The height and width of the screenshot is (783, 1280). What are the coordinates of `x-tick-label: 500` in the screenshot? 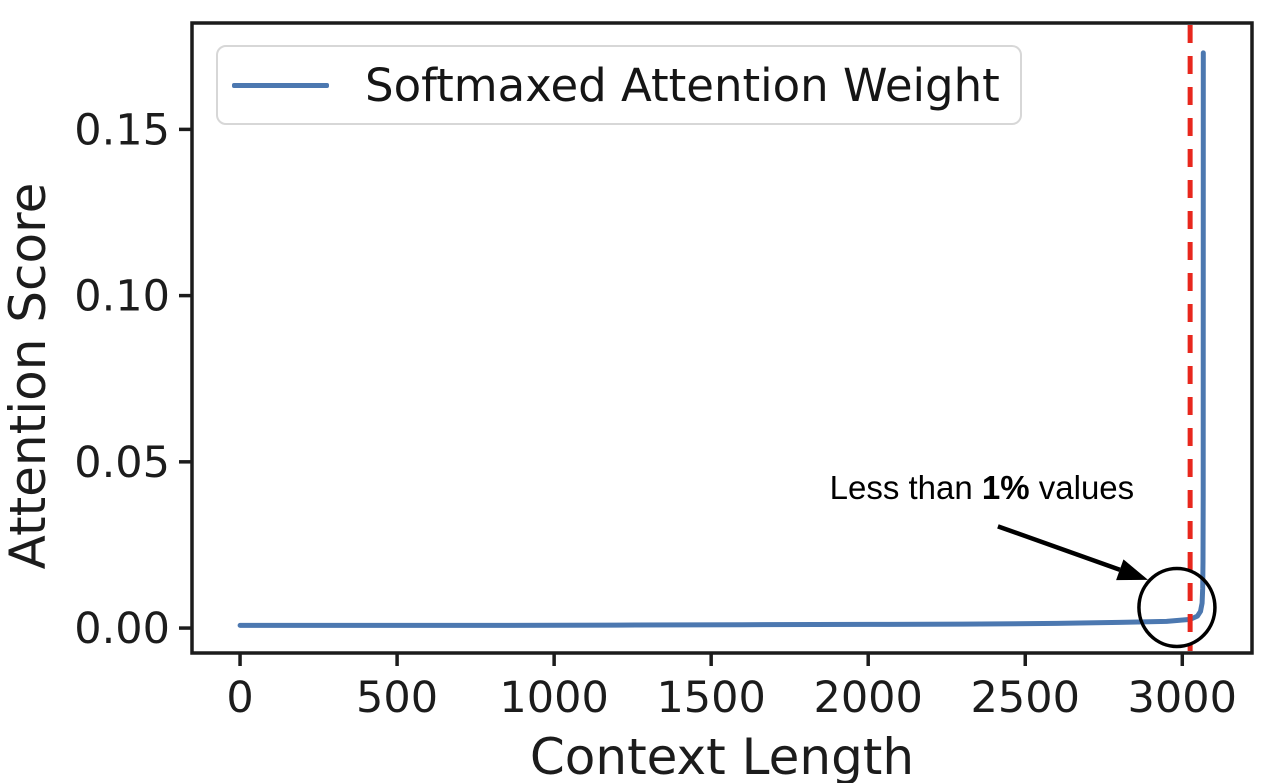 It's located at (397, 698).